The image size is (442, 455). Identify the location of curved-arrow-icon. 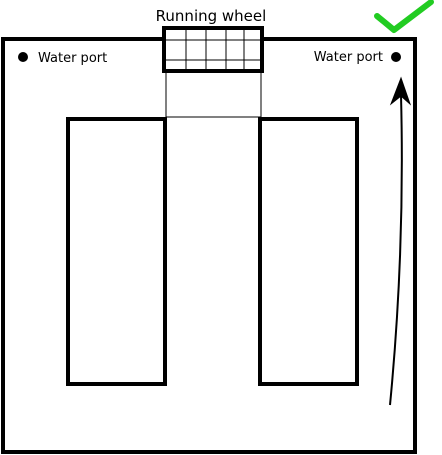
(400, 241).